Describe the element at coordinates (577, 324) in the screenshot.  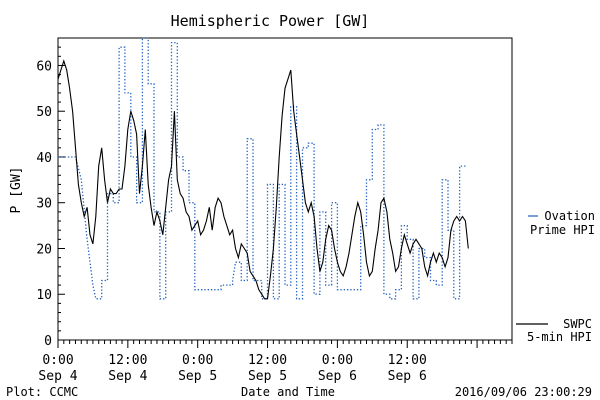
I see `legend-swpc-label-line1: SWPC` at that location.